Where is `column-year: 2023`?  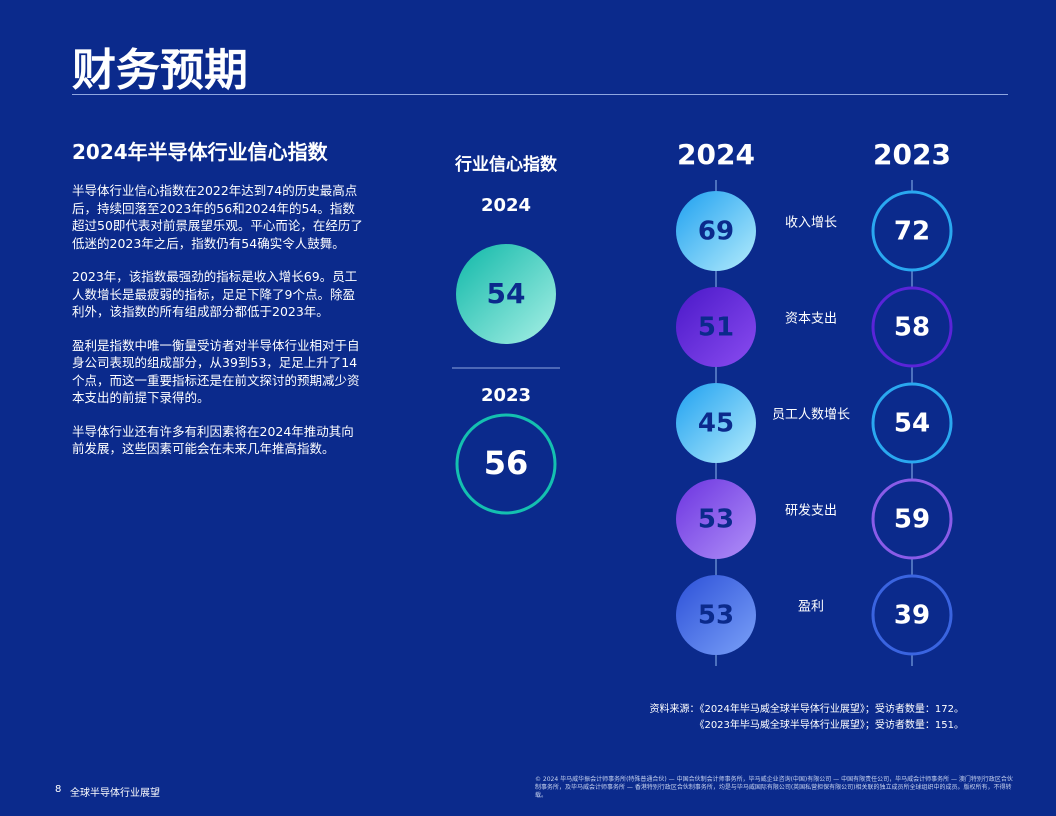
column-year: 2023 is located at coordinates (912, 154).